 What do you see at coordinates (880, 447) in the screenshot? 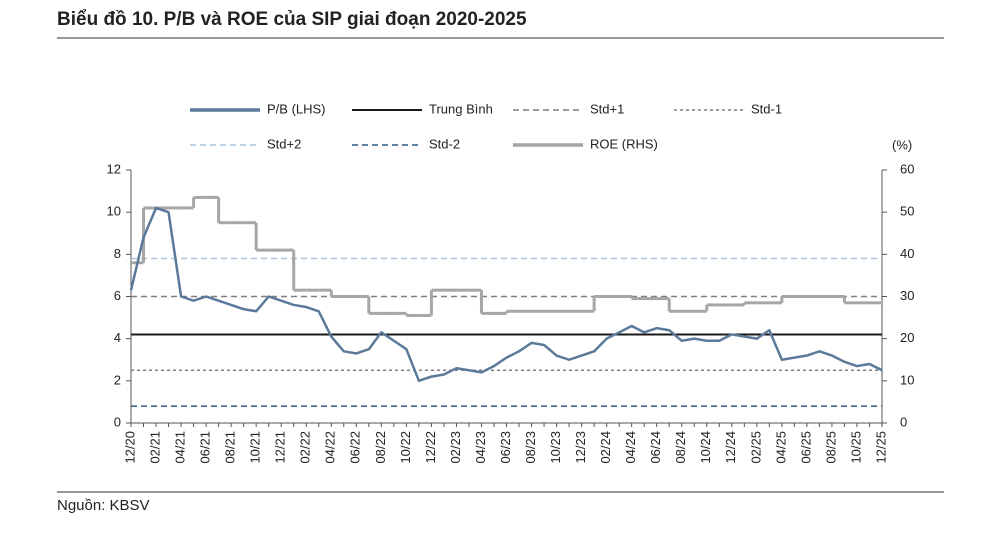
I see `x-tick-label: 12/25` at bounding box center [880, 447].